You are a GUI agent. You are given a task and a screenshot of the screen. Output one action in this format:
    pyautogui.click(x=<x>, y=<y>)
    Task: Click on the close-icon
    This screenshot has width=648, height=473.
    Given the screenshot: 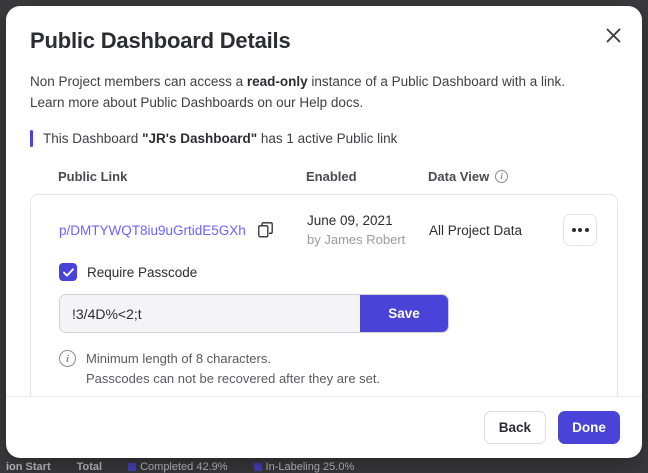 What is the action you would take?
    pyautogui.click(x=613, y=35)
    